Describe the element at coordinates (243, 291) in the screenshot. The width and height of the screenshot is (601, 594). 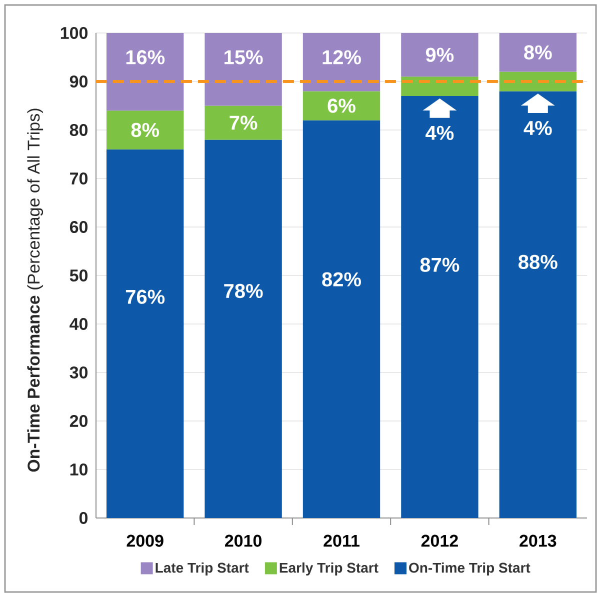
I see `data-label: 78%` at that location.